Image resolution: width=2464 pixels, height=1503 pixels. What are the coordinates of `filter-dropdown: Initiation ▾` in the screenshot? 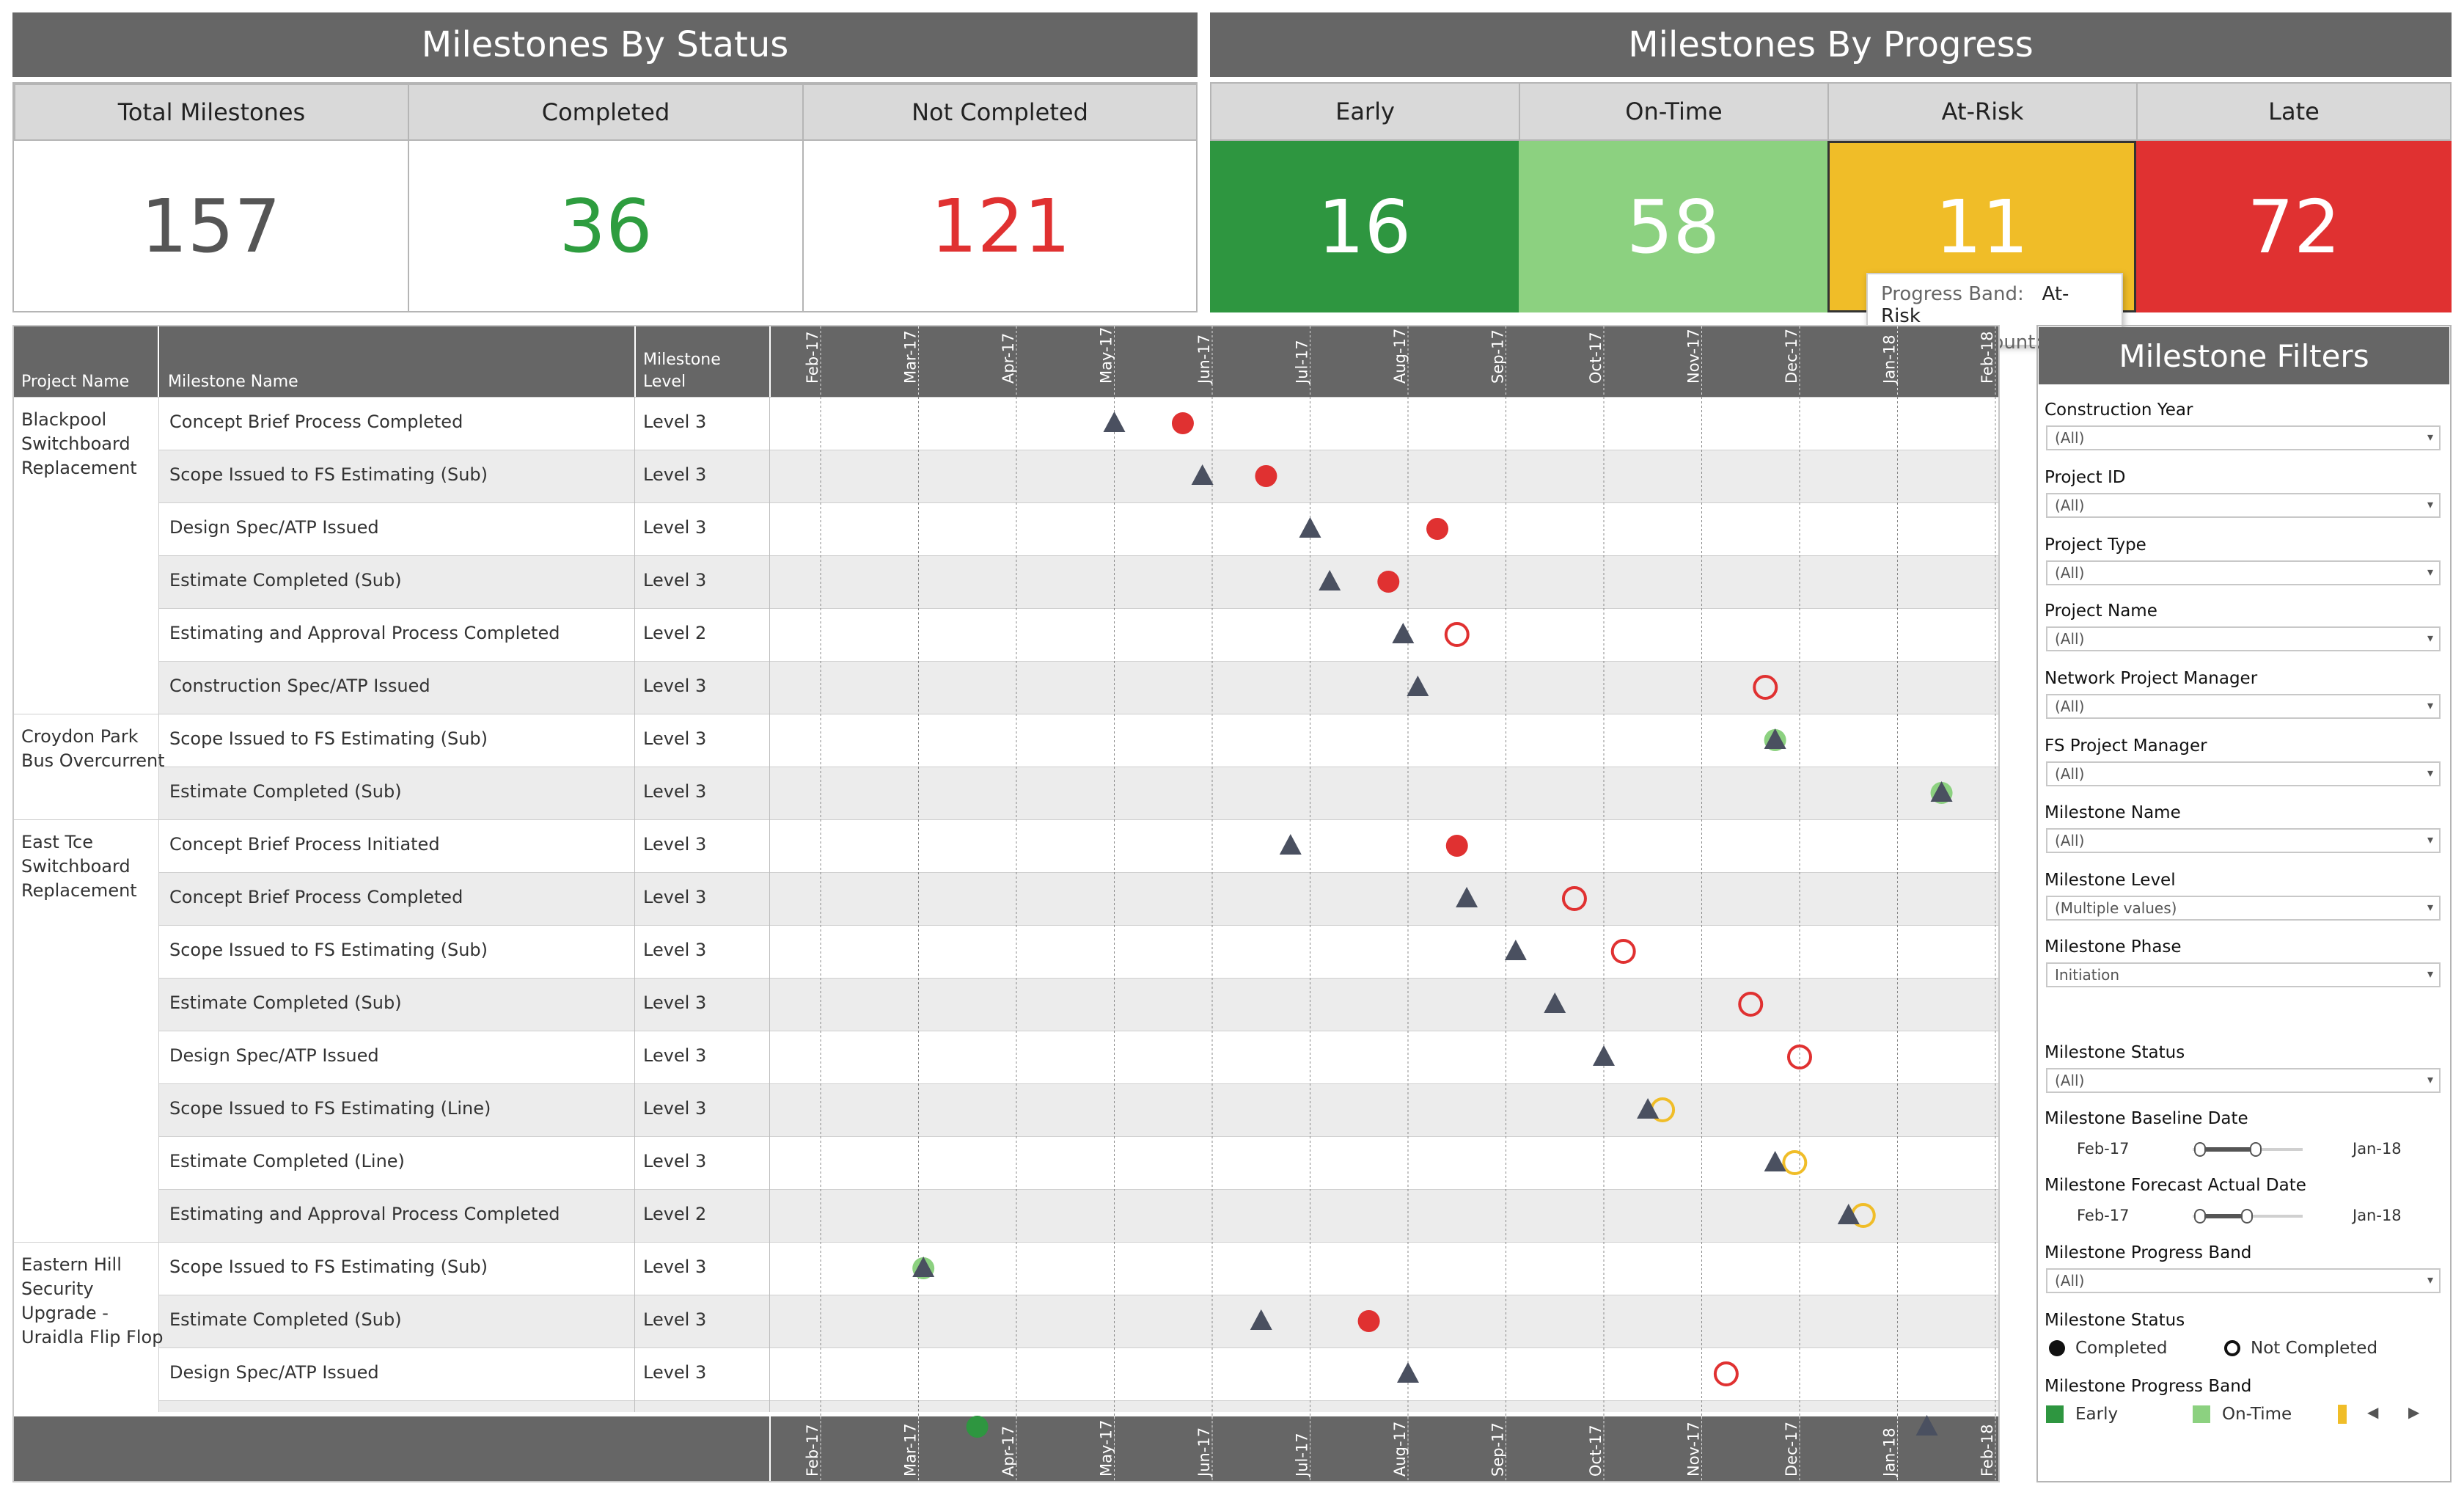 It's located at (2243, 975).